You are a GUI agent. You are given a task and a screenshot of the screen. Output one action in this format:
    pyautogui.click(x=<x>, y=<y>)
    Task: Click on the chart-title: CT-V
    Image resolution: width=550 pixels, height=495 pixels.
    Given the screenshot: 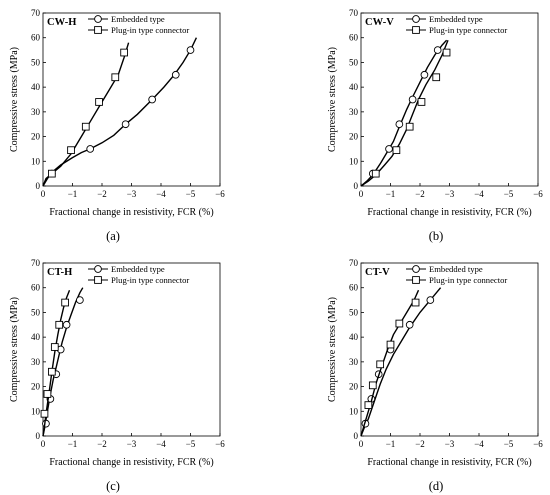 What is the action you would take?
    pyautogui.click(x=377, y=272)
    